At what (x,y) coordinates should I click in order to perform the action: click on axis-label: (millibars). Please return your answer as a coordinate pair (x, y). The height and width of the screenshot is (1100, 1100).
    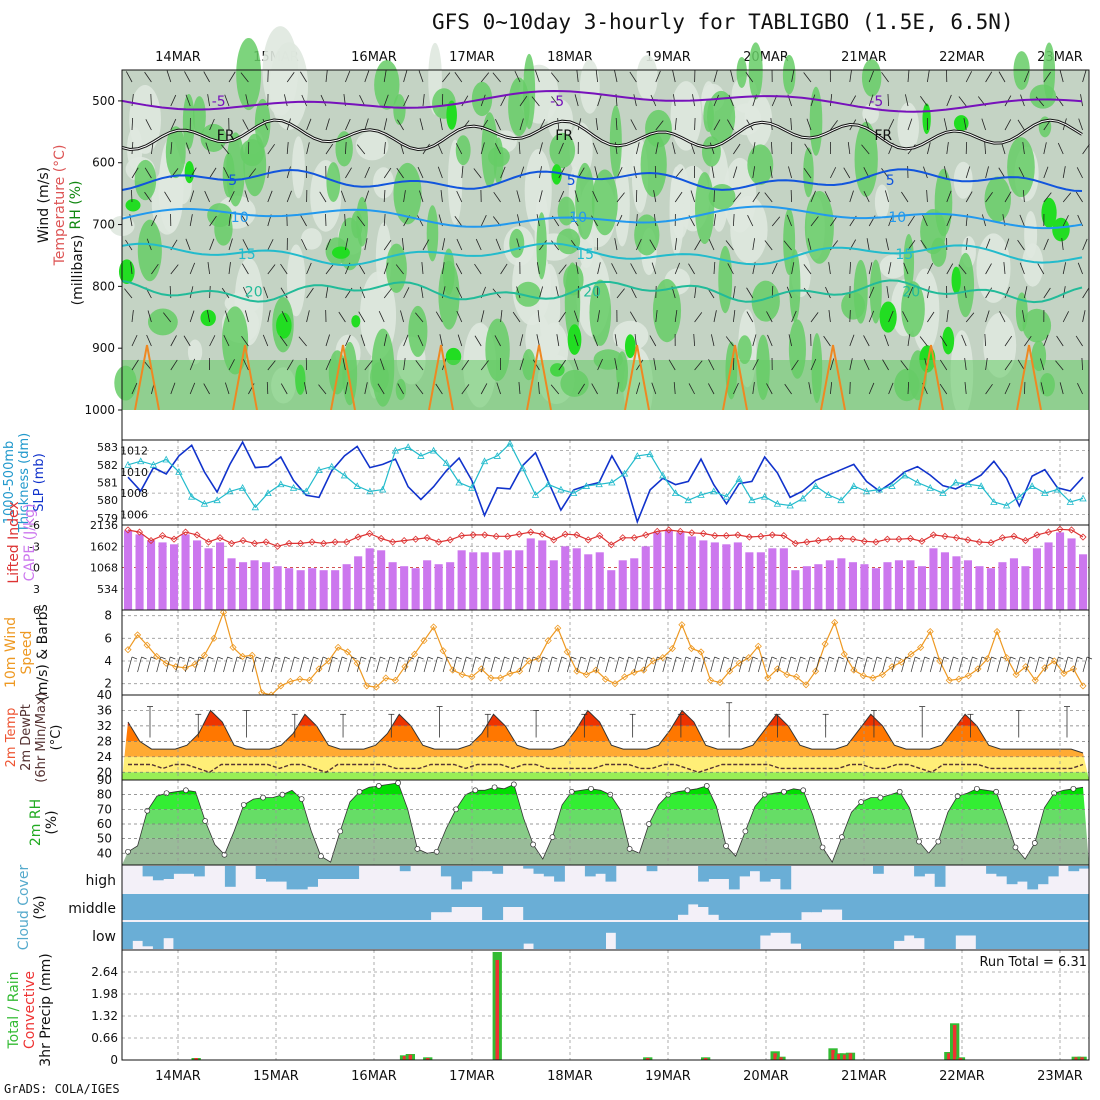
    Looking at the image, I should click on (78, 270).